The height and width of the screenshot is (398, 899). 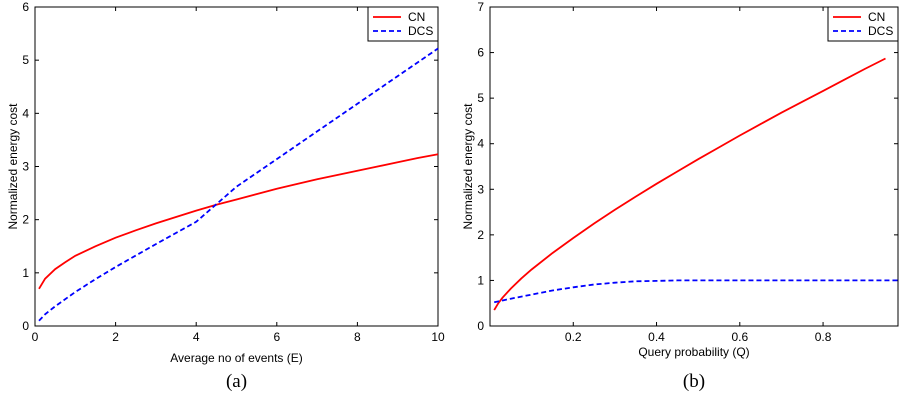 I want to click on x-tick-label: 0.2, so click(x=573, y=337).